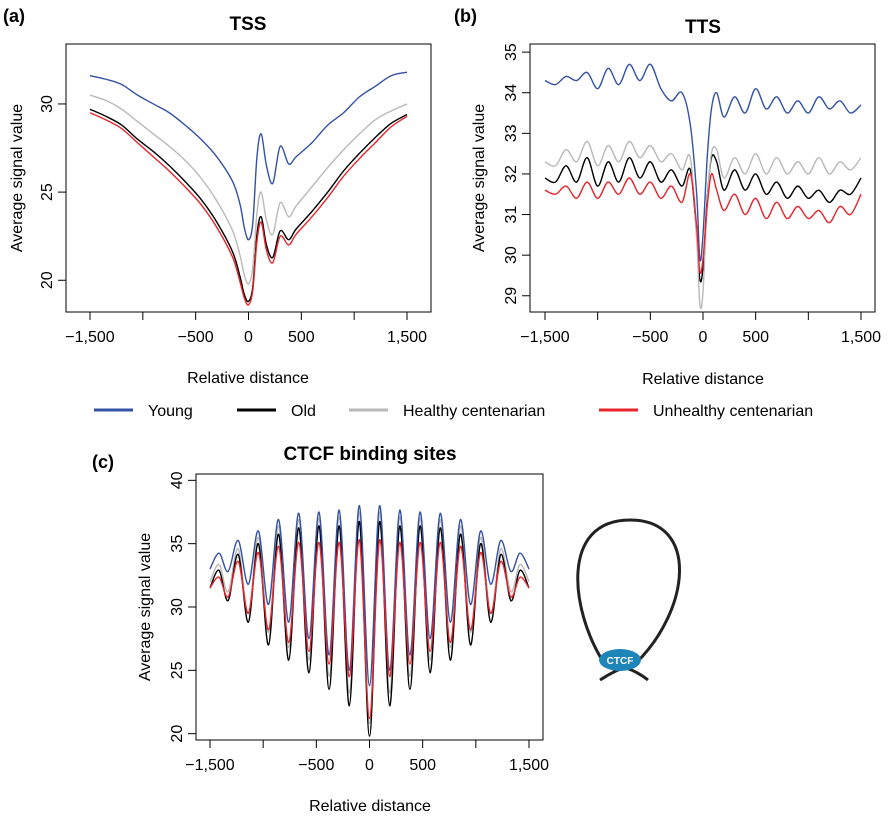 The width and height of the screenshot is (888, 819). What do you see at coordinates (248, 24) in the screenshot?
I see `panel-a-title: TSS` at bounding box center [248, 24].